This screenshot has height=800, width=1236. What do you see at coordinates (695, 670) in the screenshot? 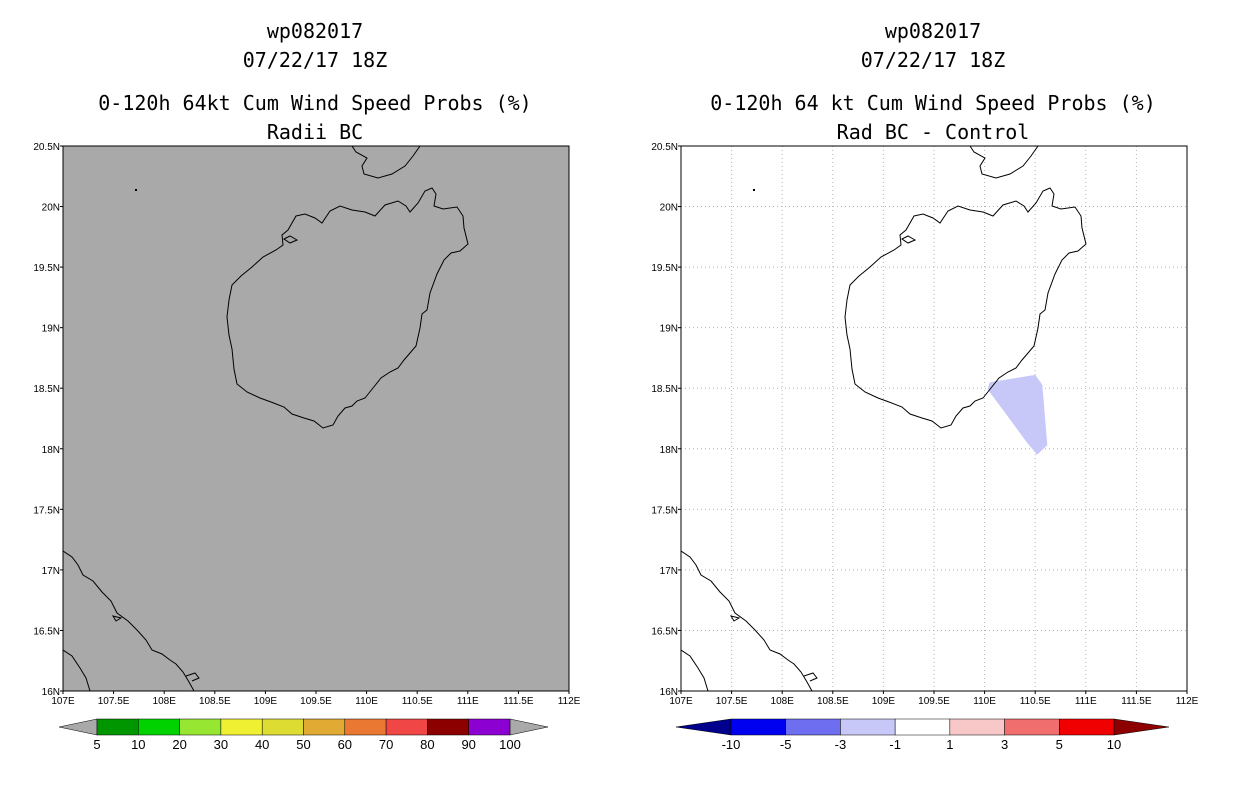
I see `right-vietnam-coast-south` at bounding box center [695, 670].